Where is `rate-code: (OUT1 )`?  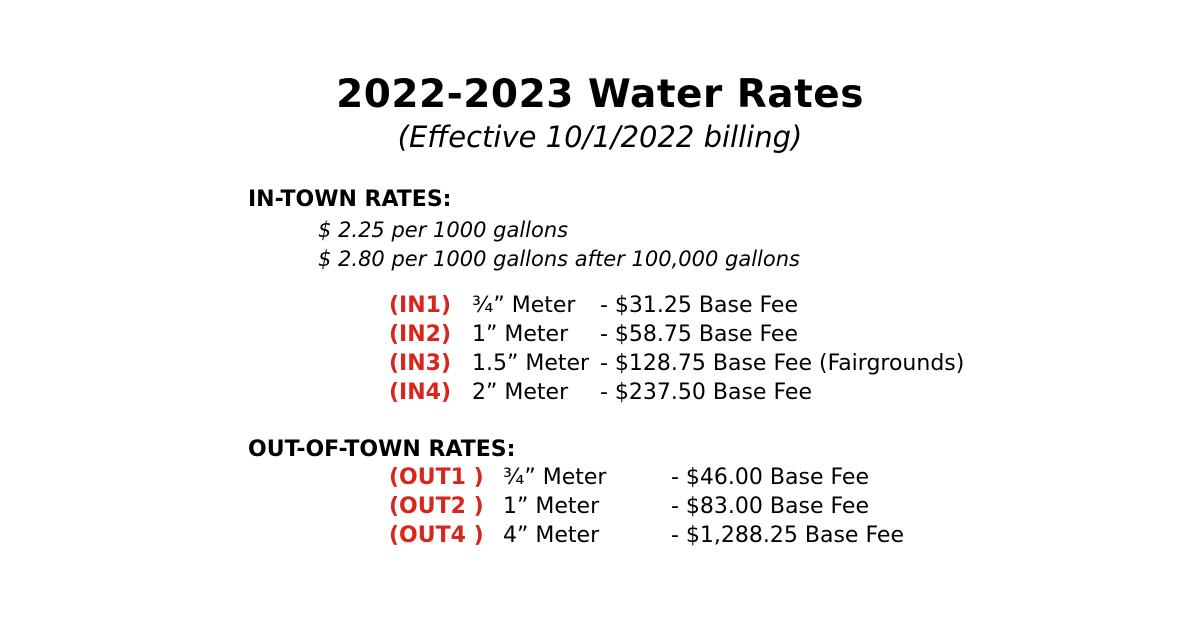
rate-code: (OUT1 ) is located at coordinates (436, 477).